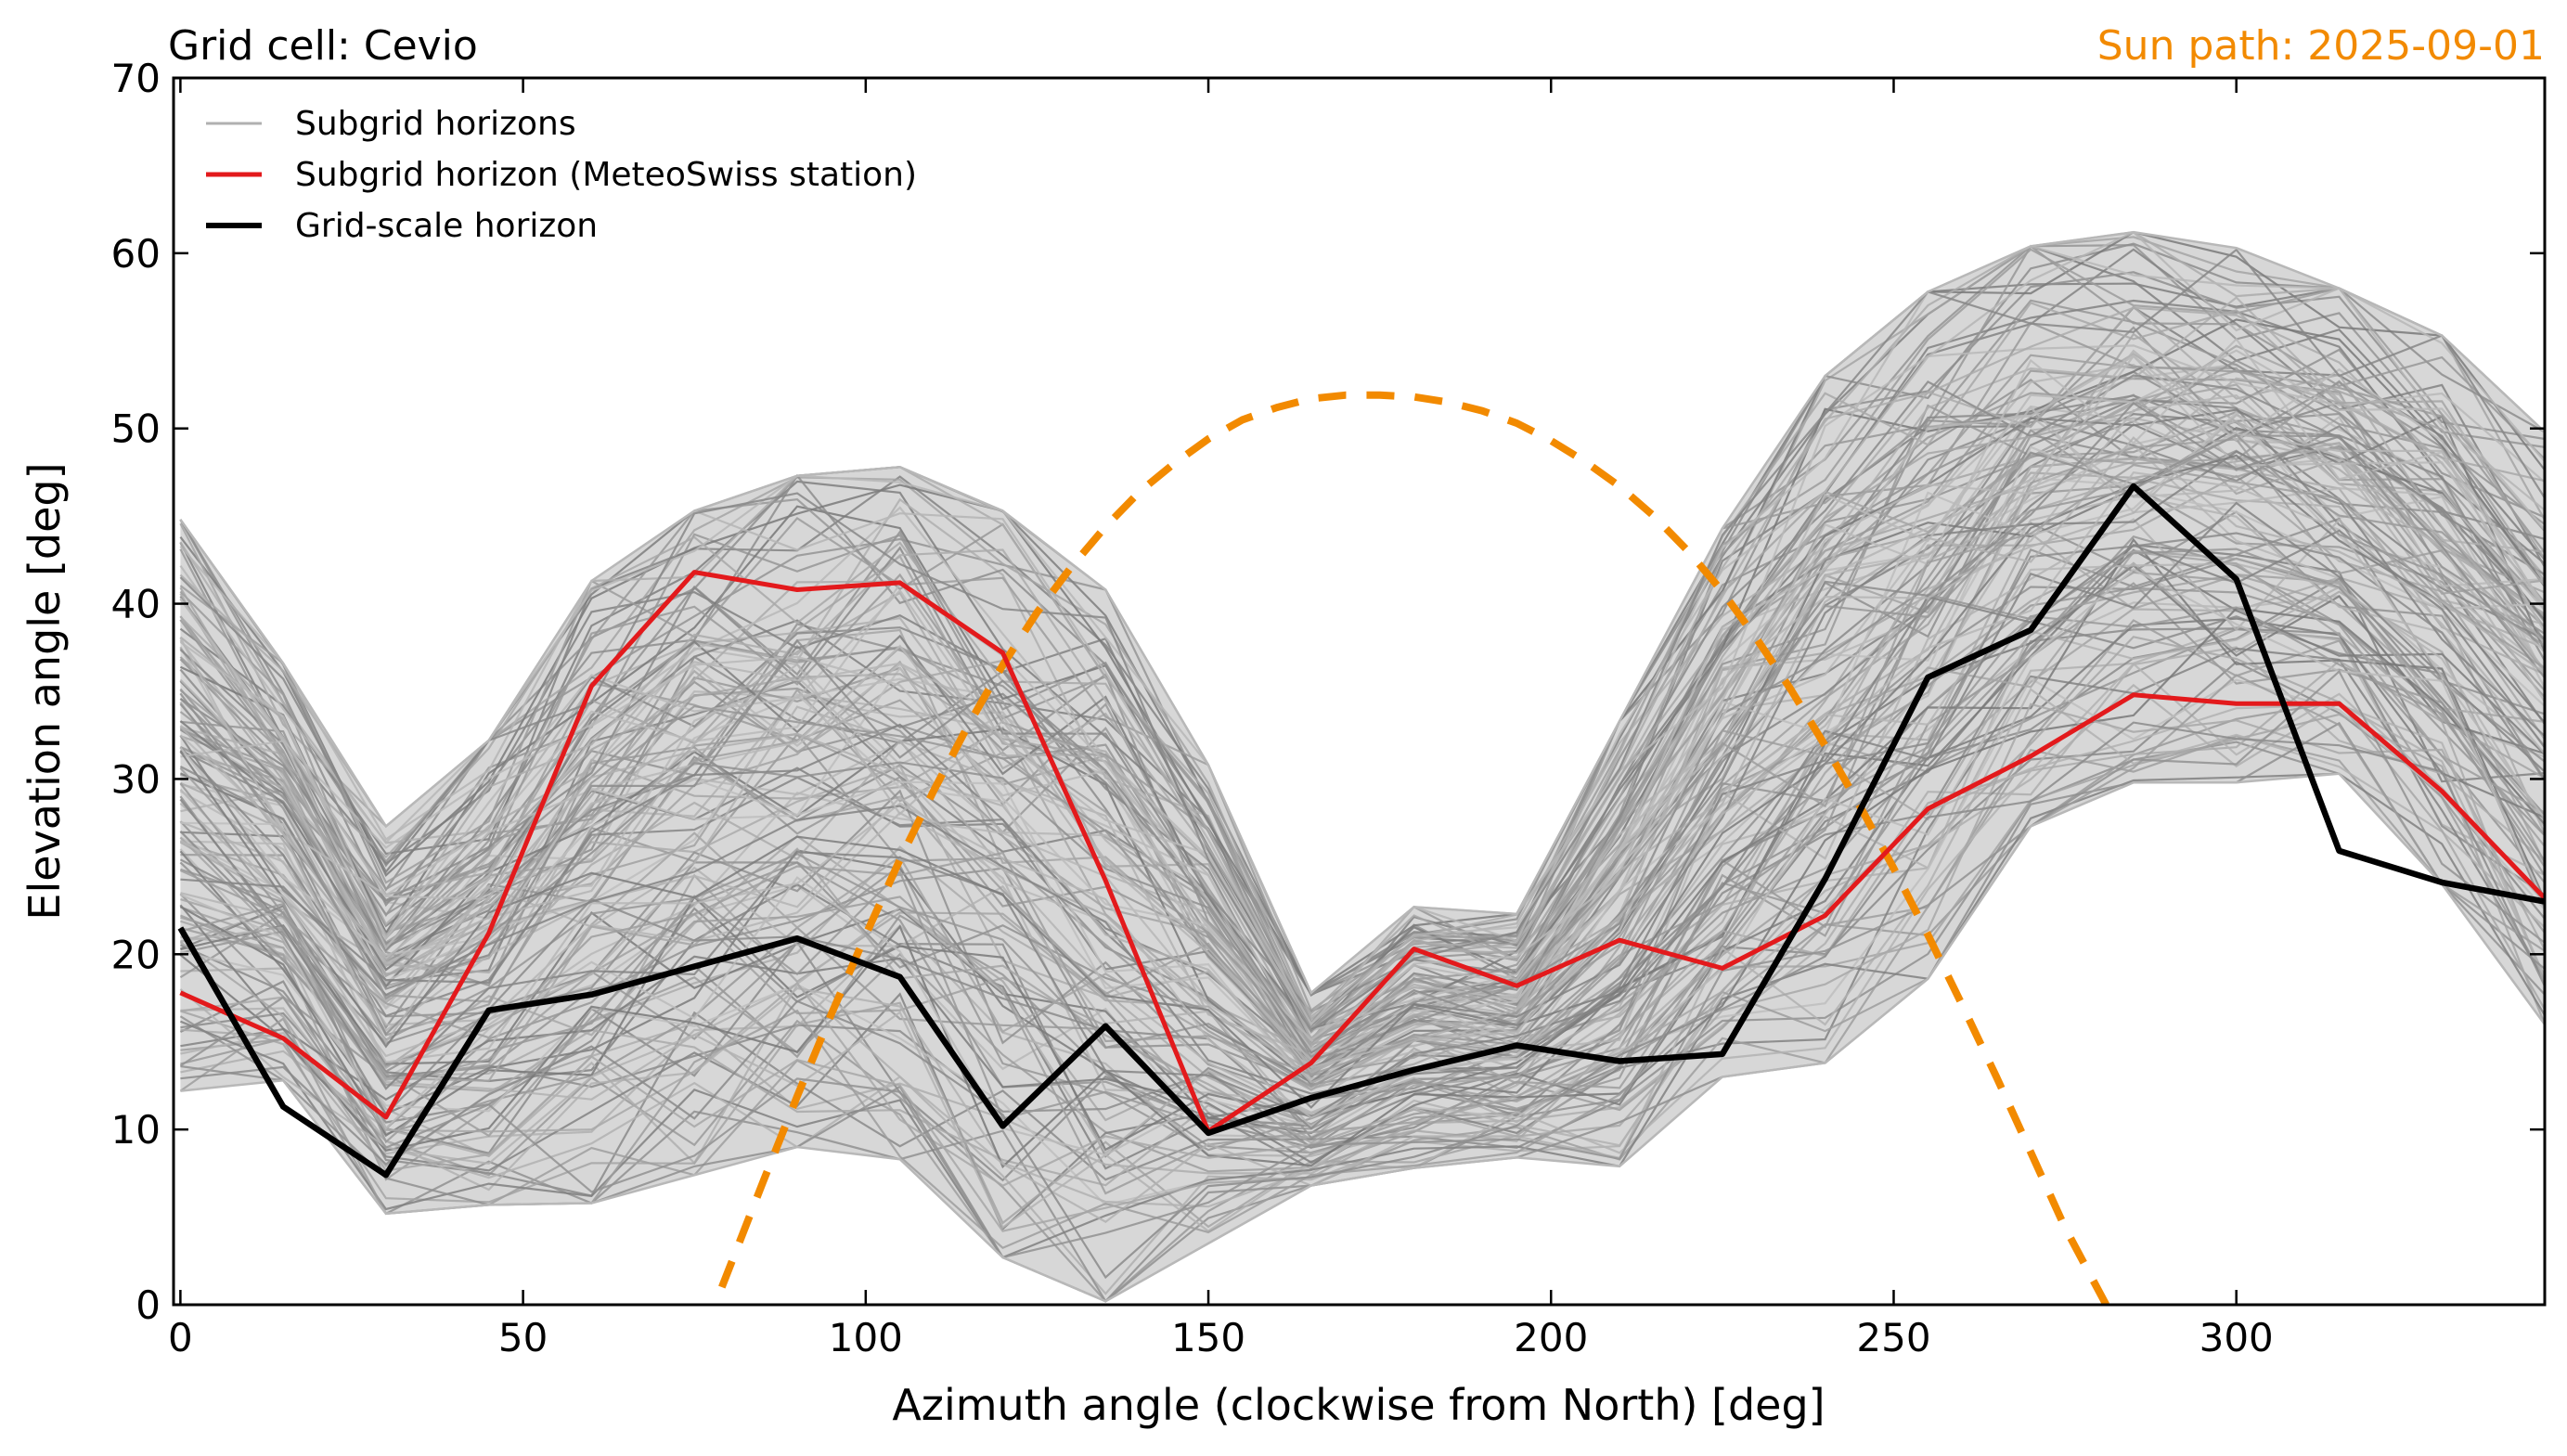  Describe the element at coordinates (136, 954) in the screenshot. I see `y-tick-label: 20` at that location.